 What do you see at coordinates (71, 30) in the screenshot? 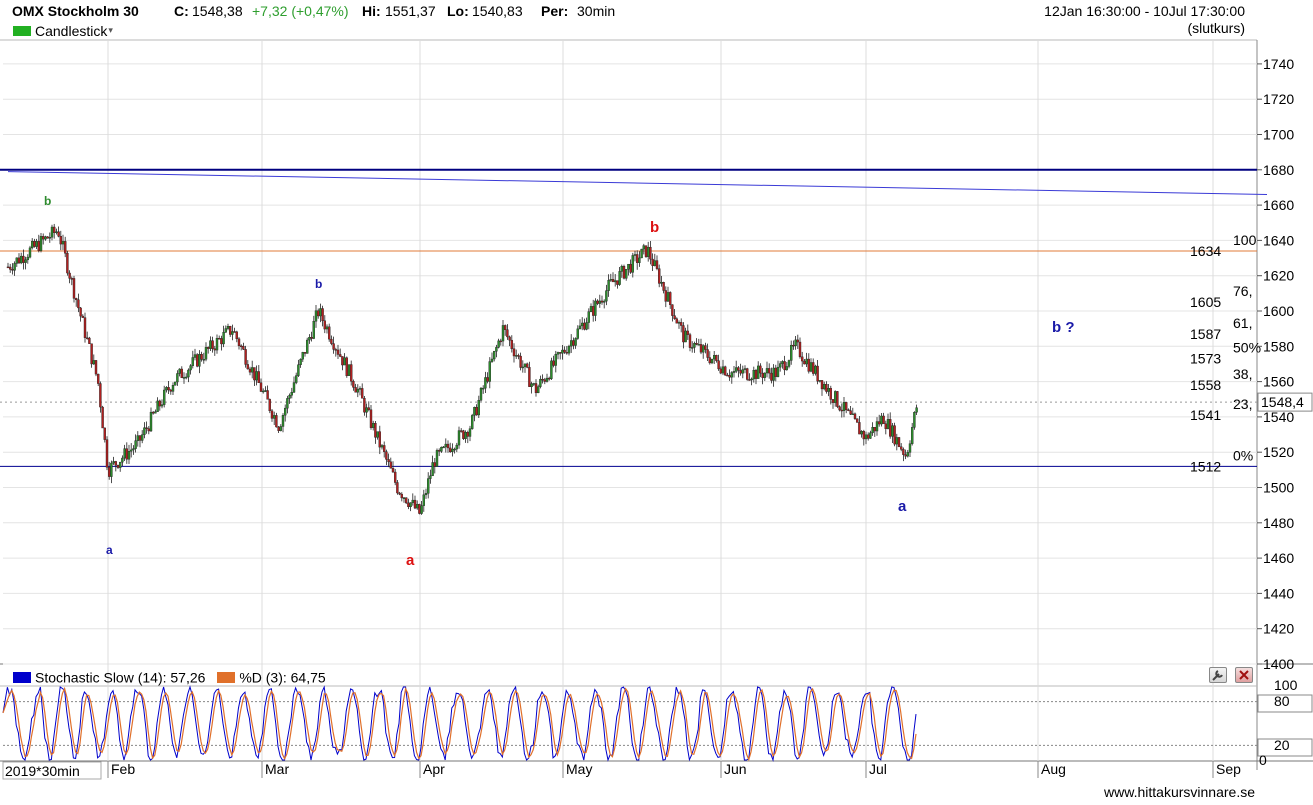
I see `chart-type-label: Candlestick` at bounding box center [71, 30].